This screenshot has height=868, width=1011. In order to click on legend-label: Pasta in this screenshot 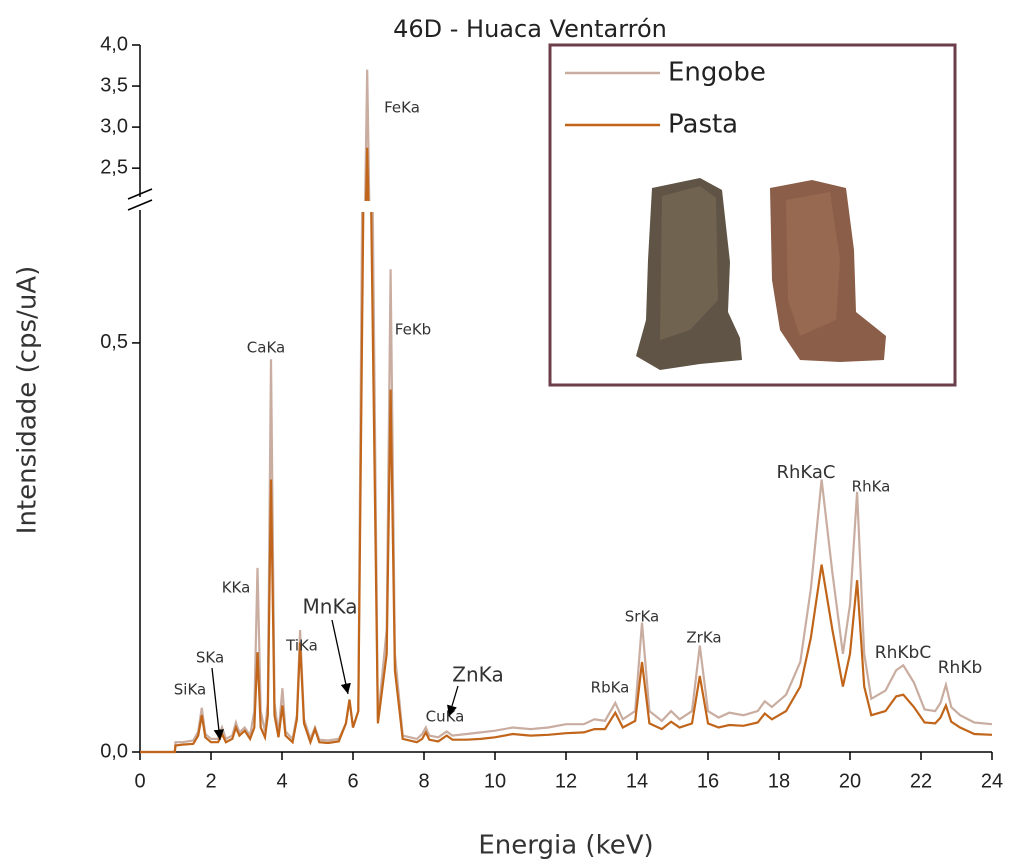, I will do `click(703, 125)`.